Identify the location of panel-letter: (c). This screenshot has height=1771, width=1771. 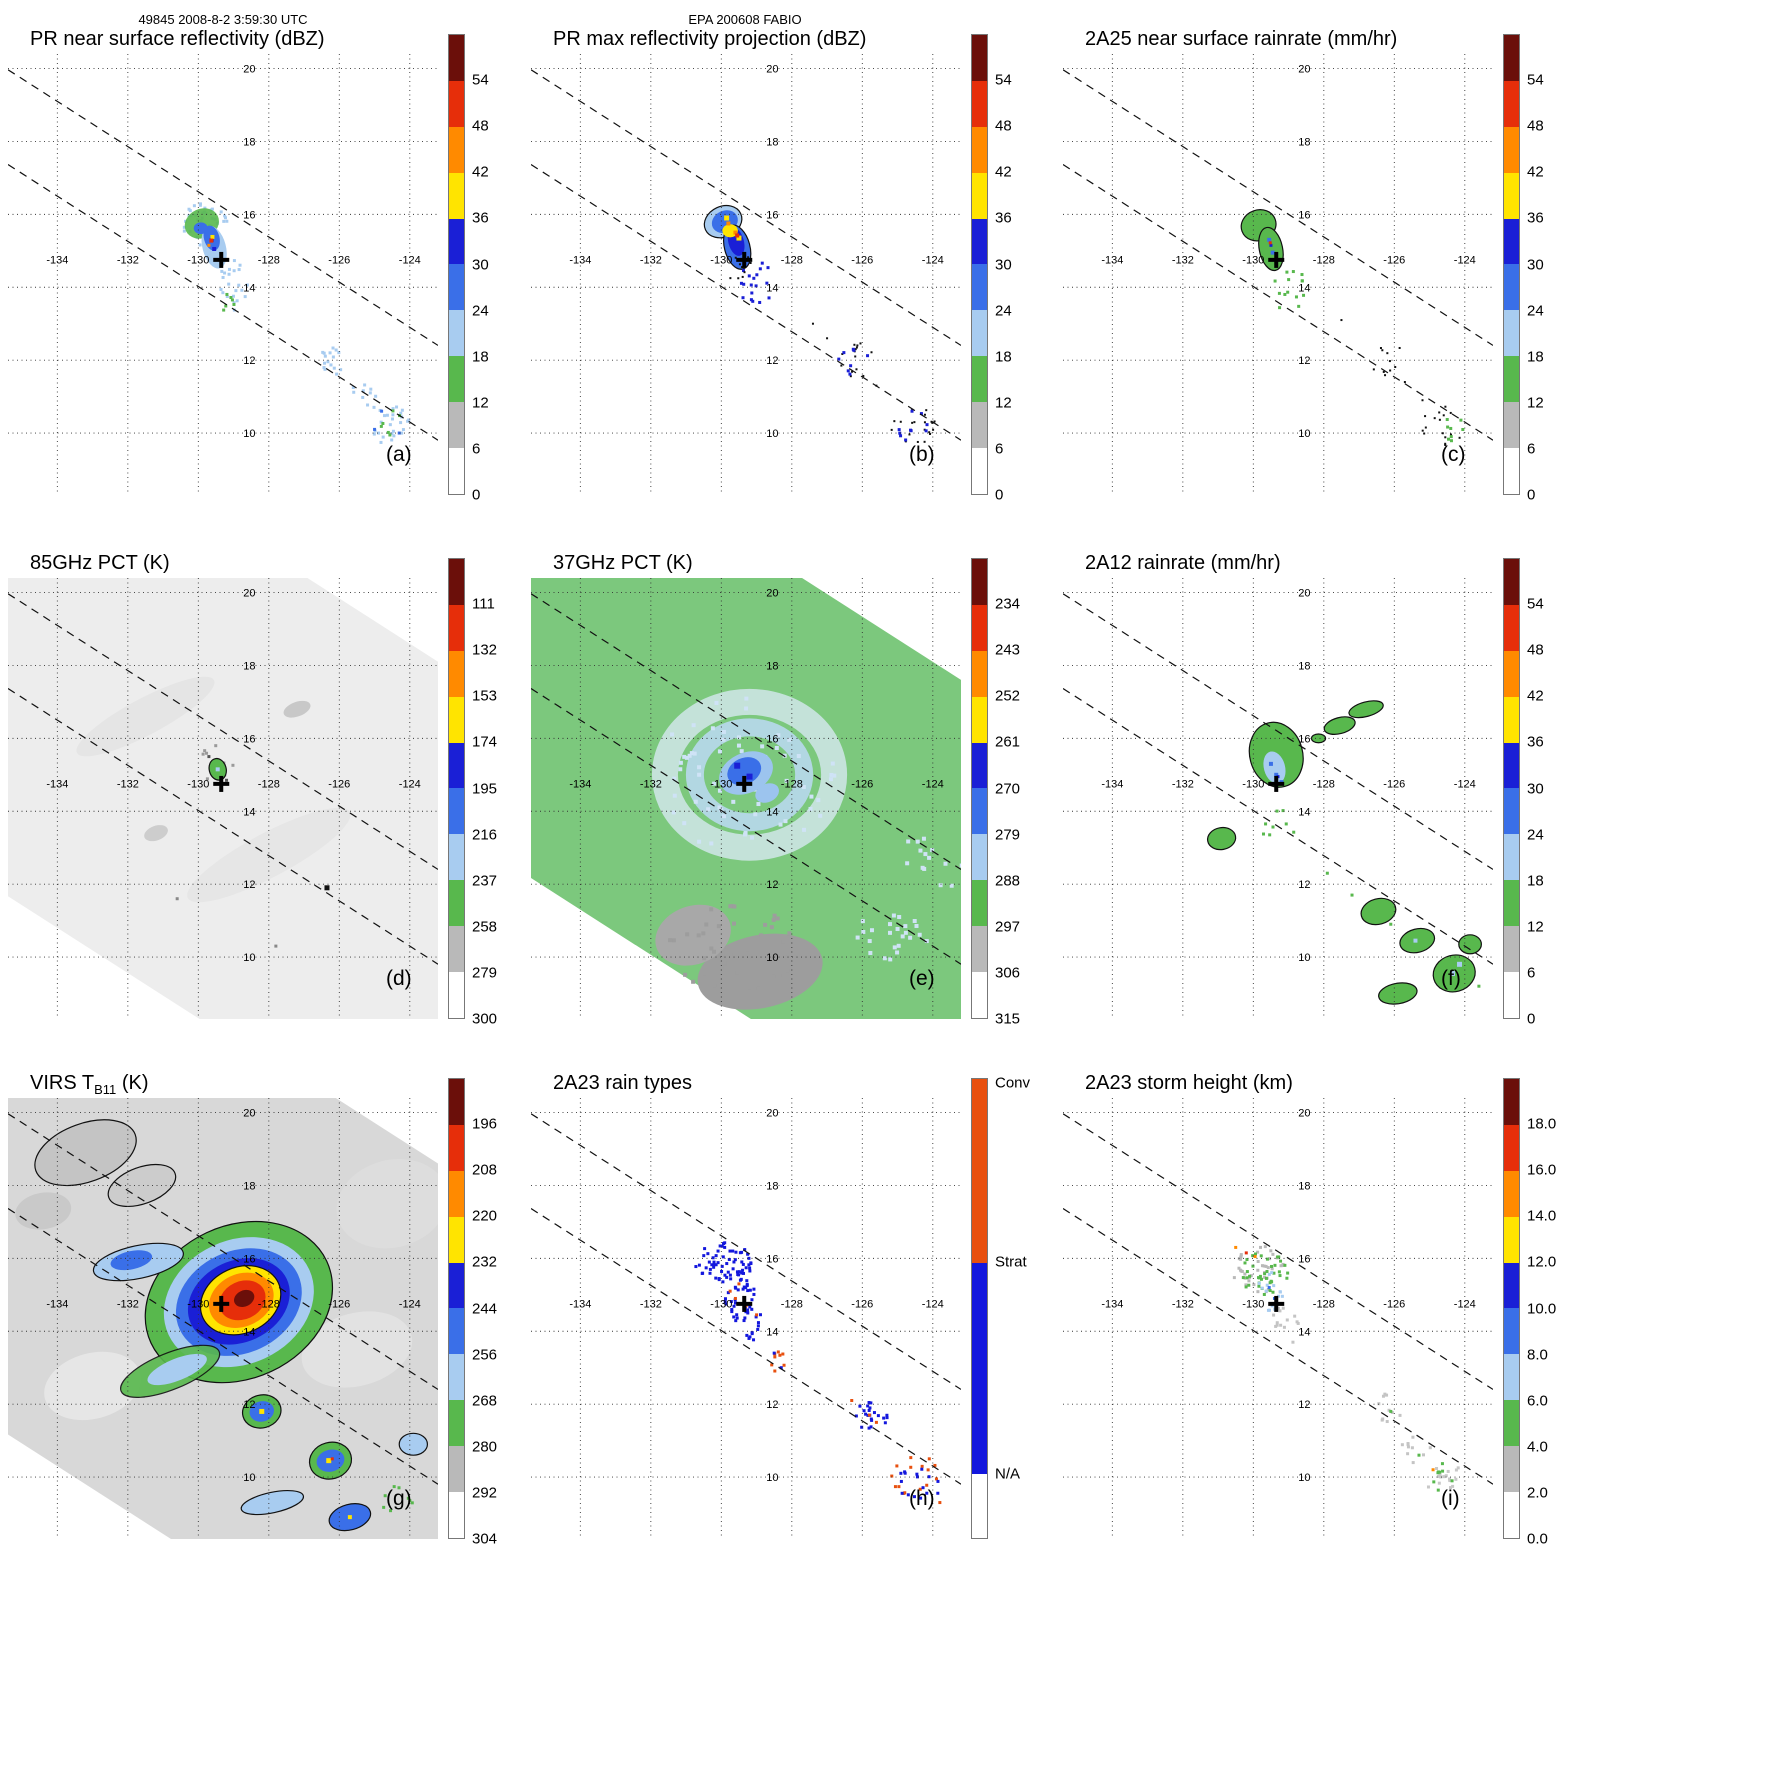
(1453, 454).